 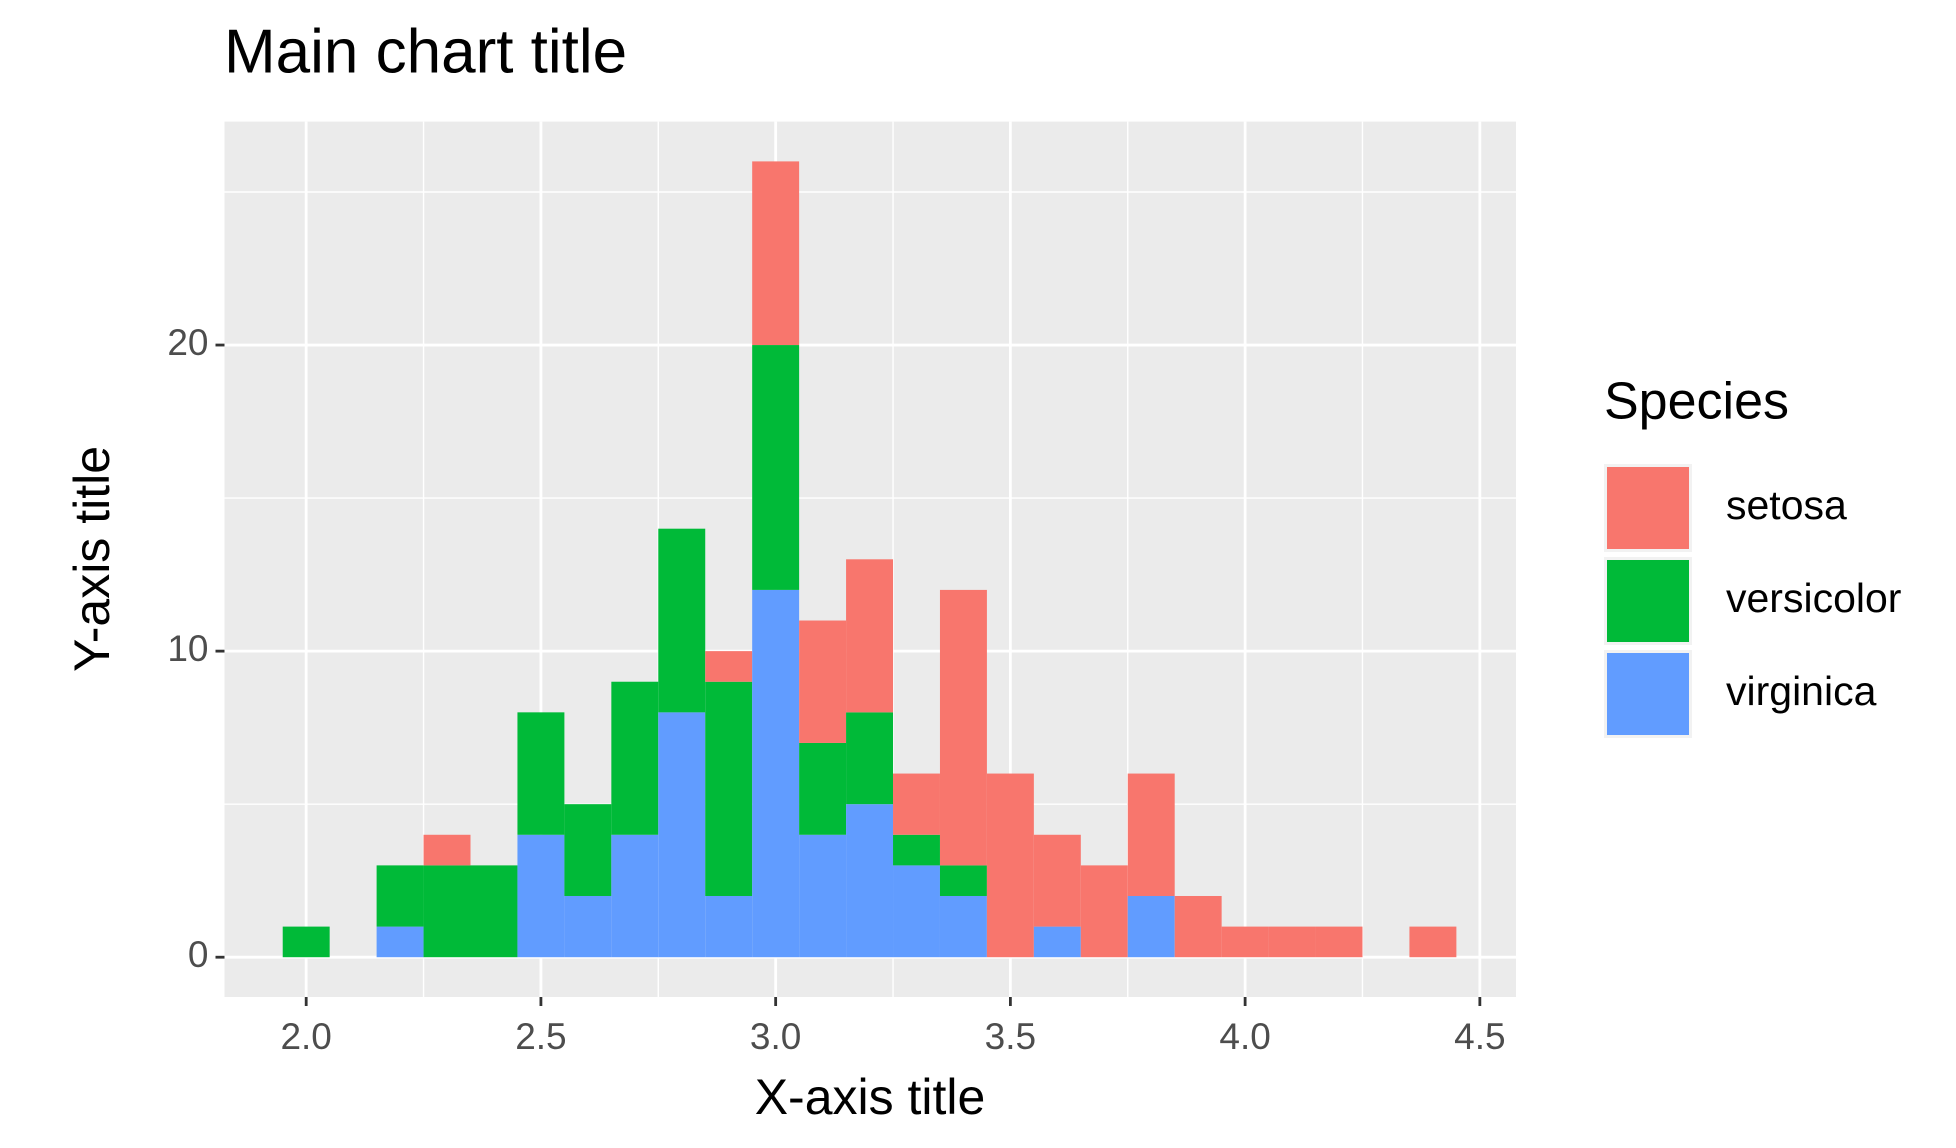 What do you see at coordinates (870, 1097) in the screenshot?
I see `x-axis-title: X-axis title` at bounding box center [870, 1097].